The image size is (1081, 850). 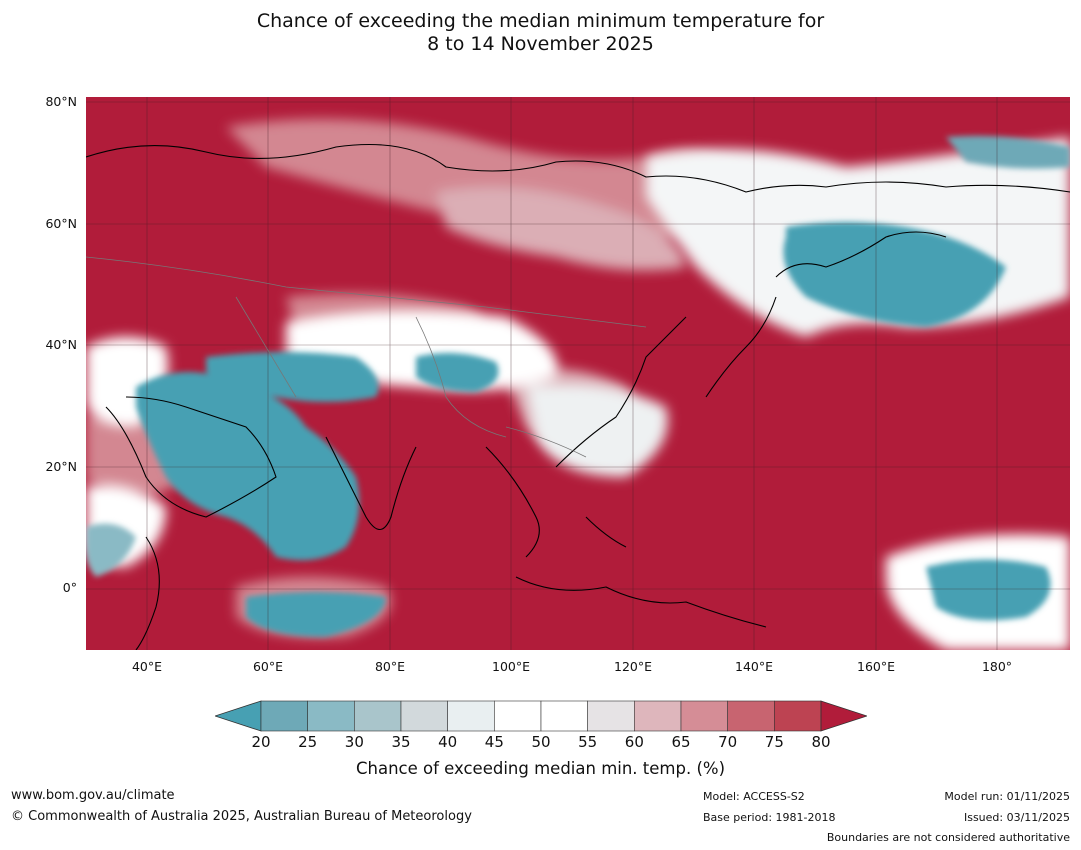 What do you see at coordinates (61, 101) in the screenshot?
I see `lat-label-80n: 80°N` at bounding box center [61, 101].